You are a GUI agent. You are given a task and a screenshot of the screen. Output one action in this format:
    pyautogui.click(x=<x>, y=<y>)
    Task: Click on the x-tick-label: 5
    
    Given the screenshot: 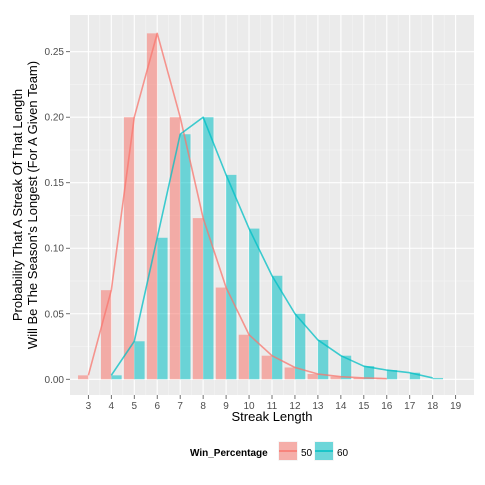 What is the action you would take?
    pyautogui.click(x=134, y=406)
    